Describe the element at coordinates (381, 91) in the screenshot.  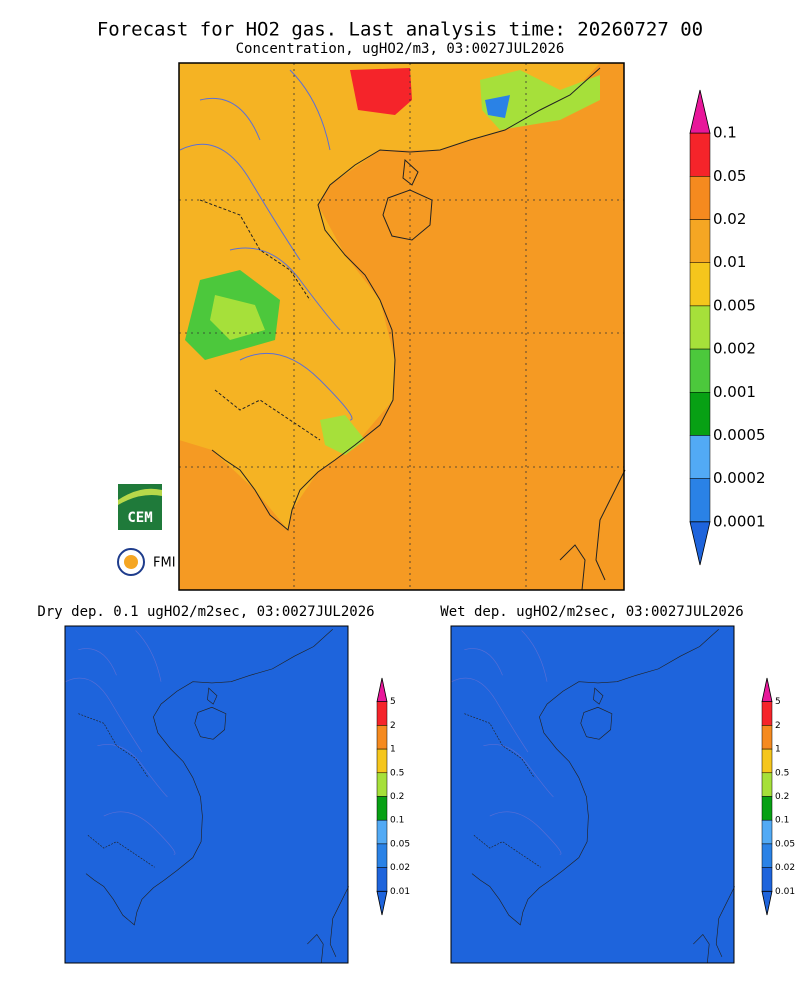
I see `red-patch` at that location.